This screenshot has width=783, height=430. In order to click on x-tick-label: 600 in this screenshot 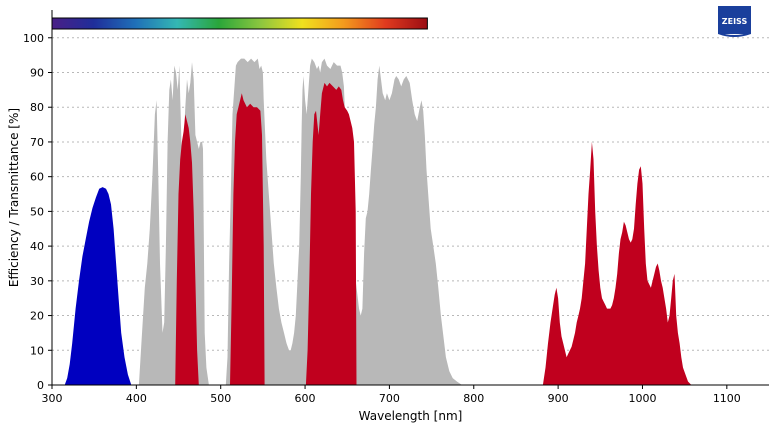, I will do `click(305, 398)`.